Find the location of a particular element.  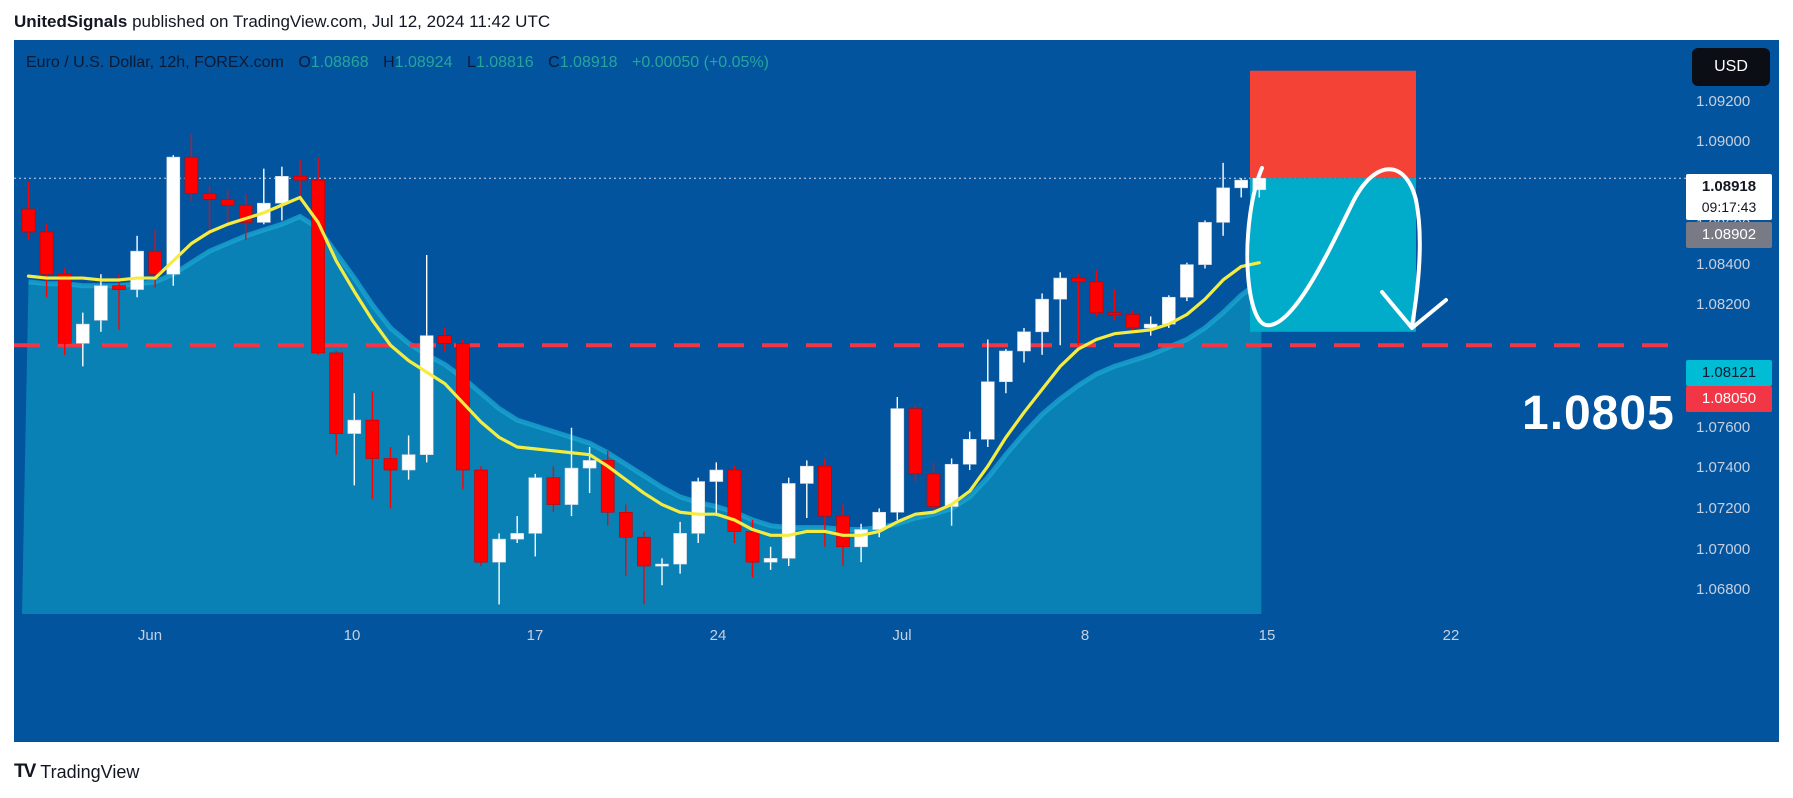

projection-arrow-head is located at coordinates (1414, 310).